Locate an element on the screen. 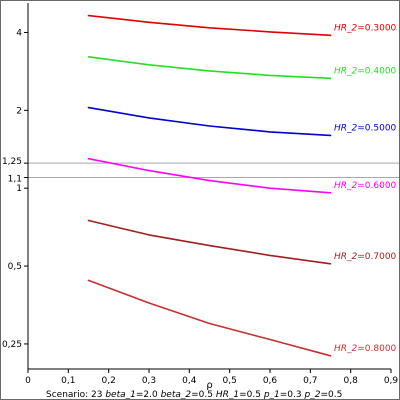  x-tick-label: 0,3 is located at coordinates (149, 381).